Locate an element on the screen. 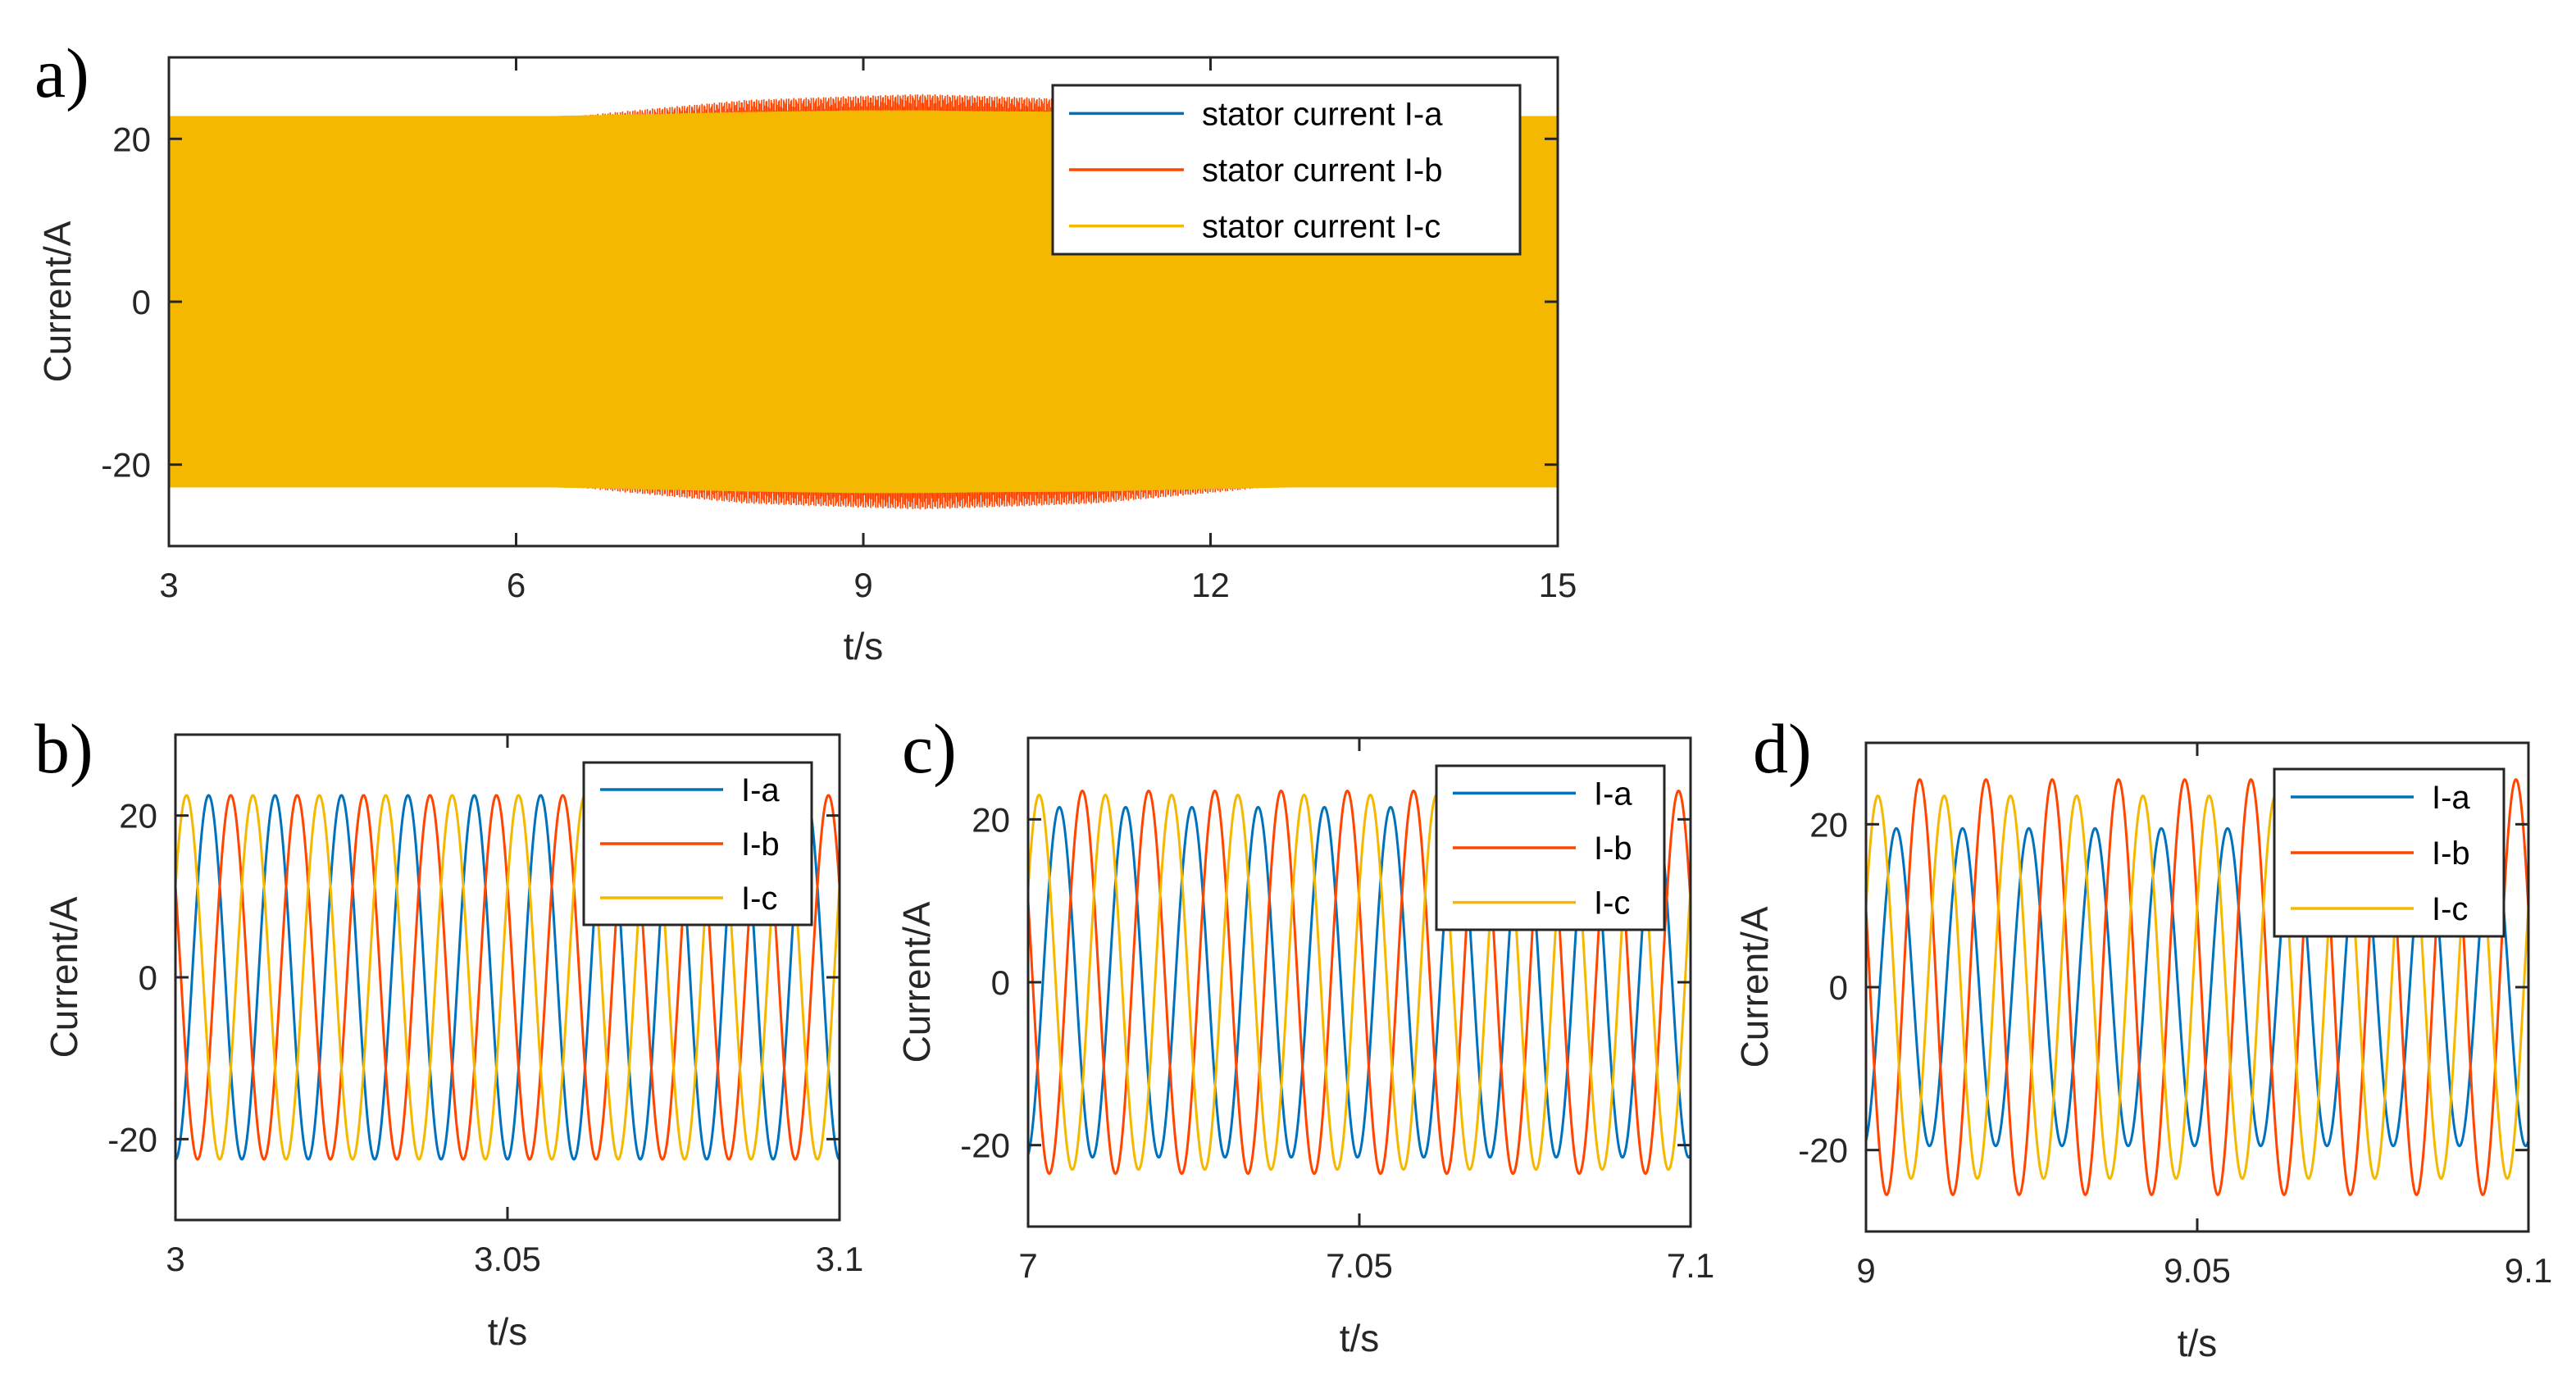  x-tick-label: 9.05 is located at coordinates (2197, 1270).